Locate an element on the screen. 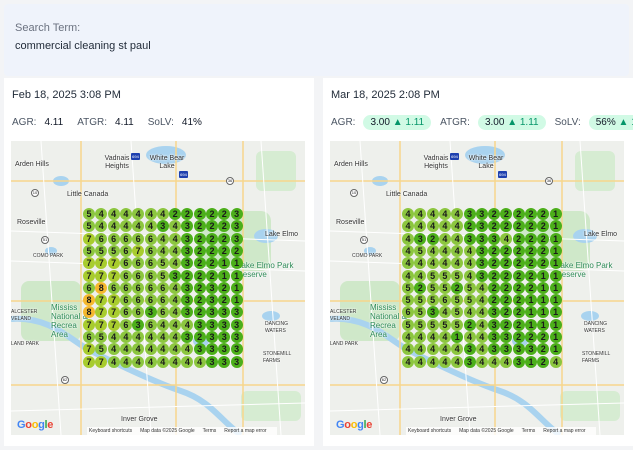 The image size is (633, 450). rank-cell: 8 is located at coordinates (101, 287).